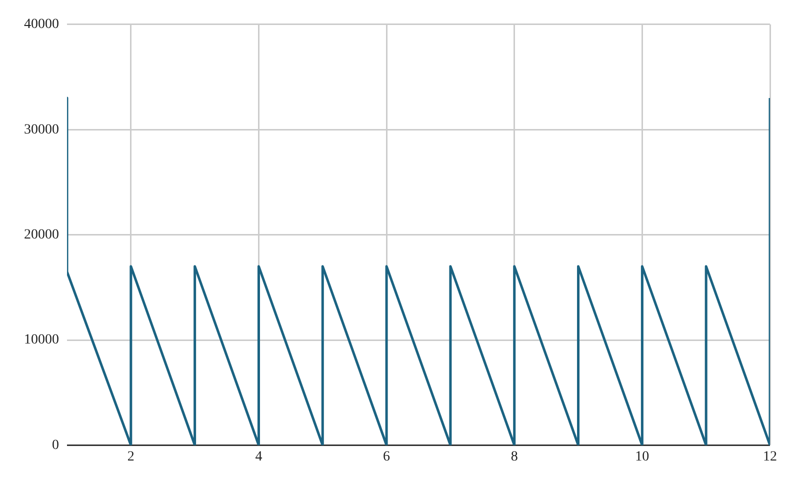  I want to click on y-tick-label: 30000, so click(41, 130).